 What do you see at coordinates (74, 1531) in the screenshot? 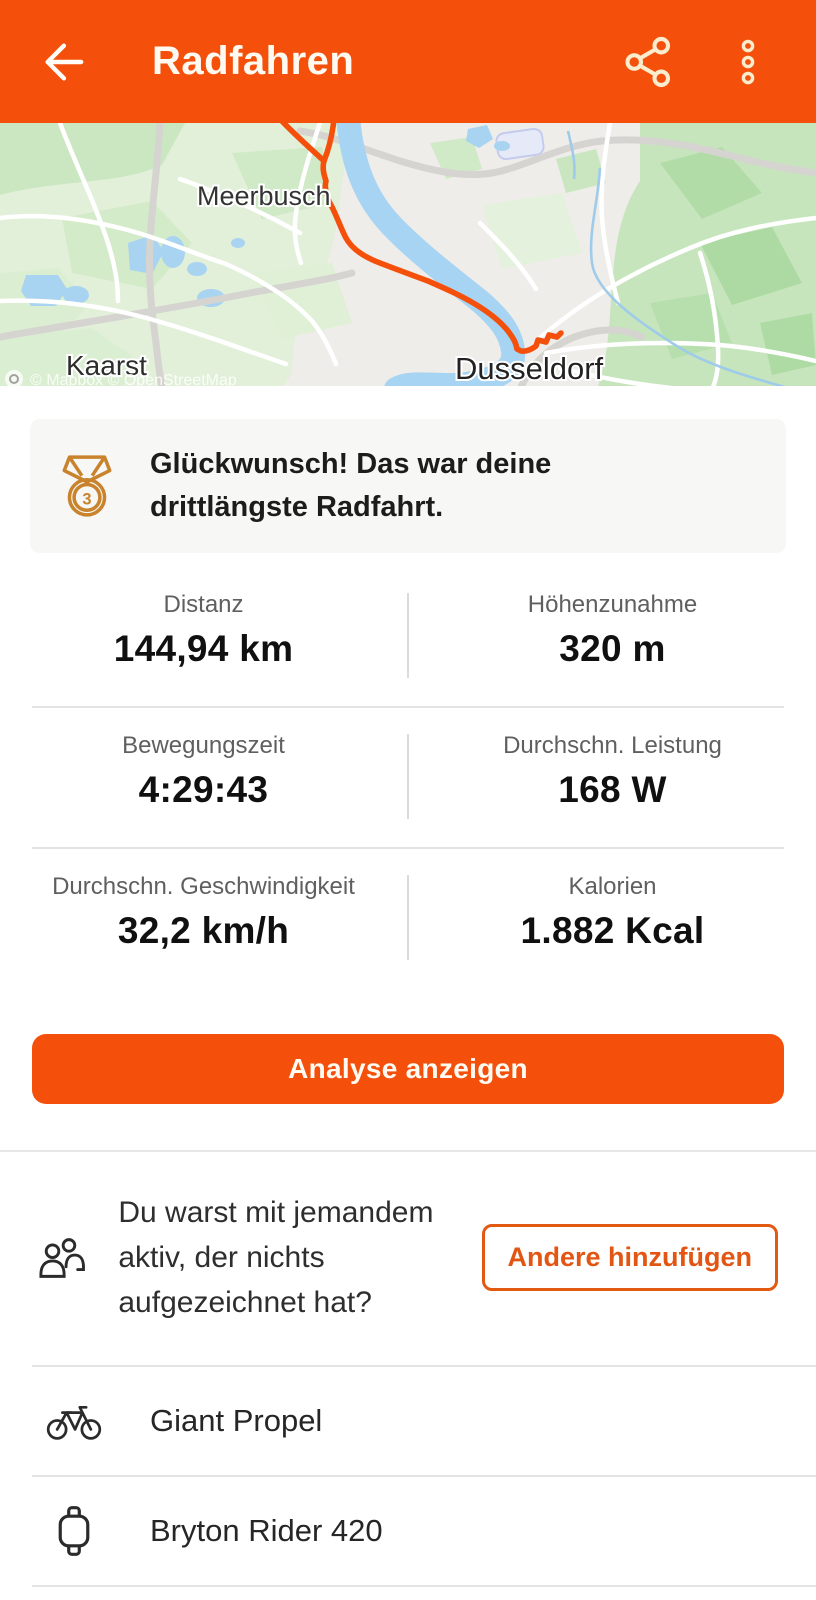
I see `bike-computer-icon` at bounding box center [74, 1531].